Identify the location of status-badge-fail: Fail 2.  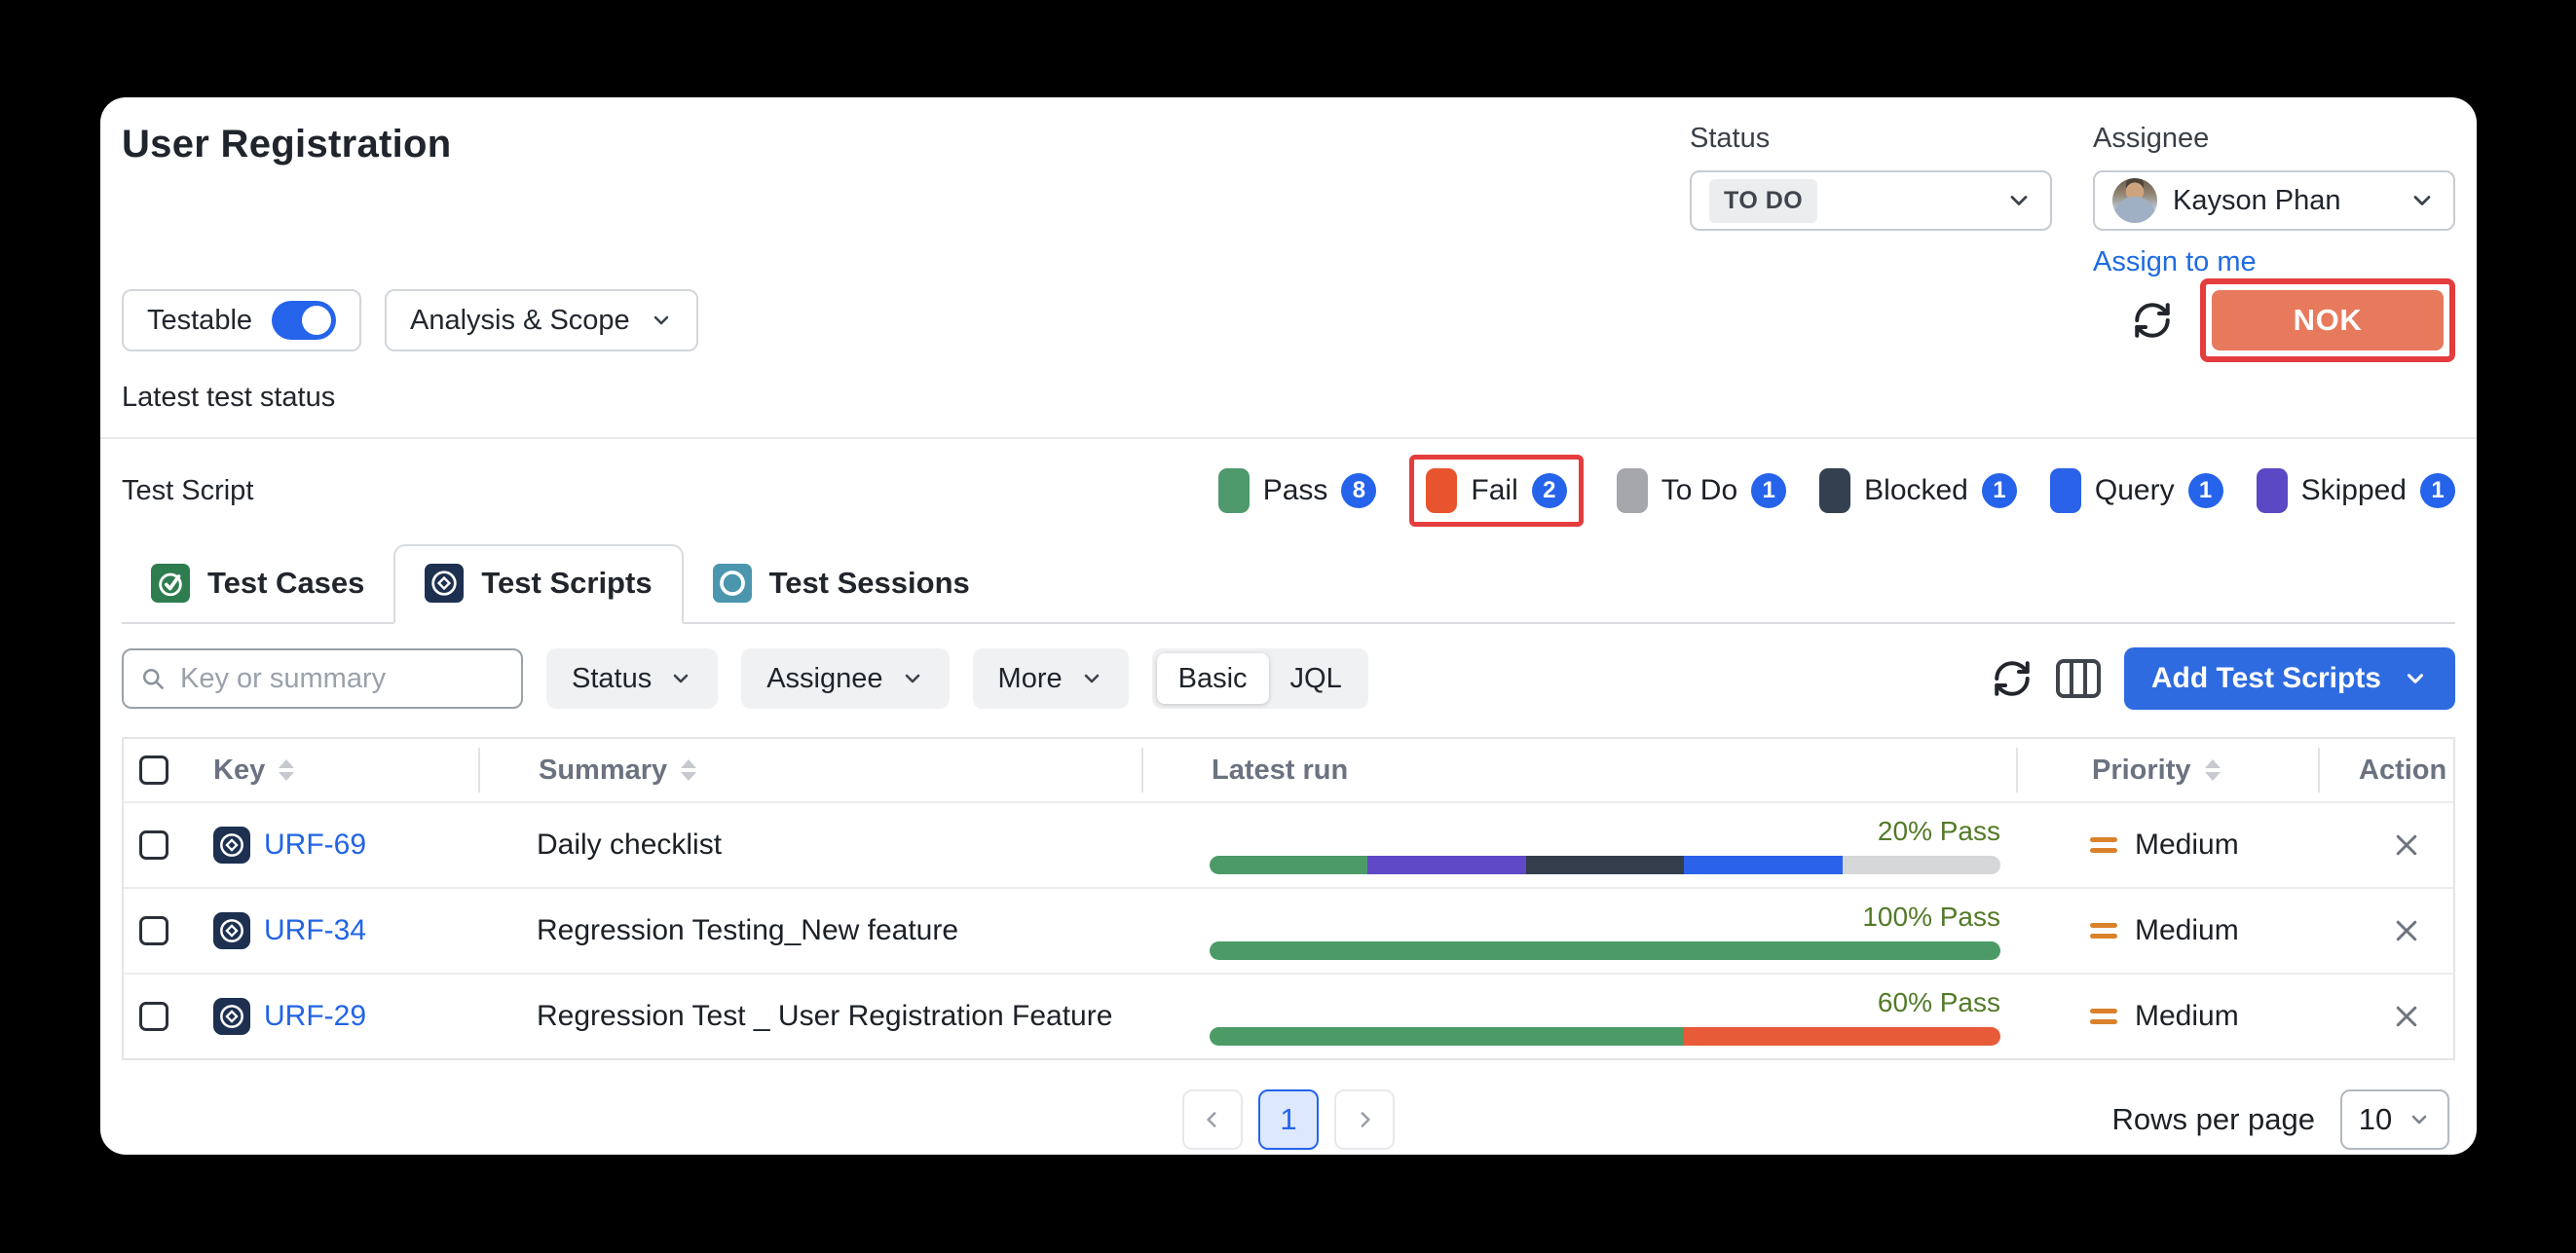
(1496, 490).